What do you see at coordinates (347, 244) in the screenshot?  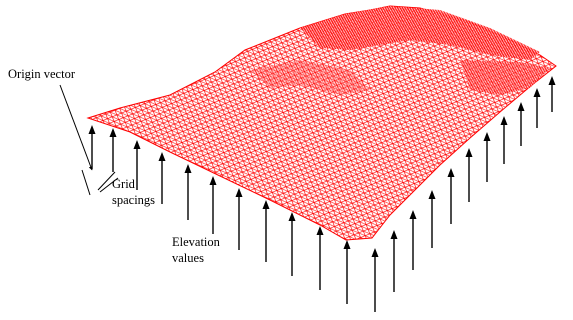 I see `elevation-arrow-front-11-head` at bounding box center [347, 244].